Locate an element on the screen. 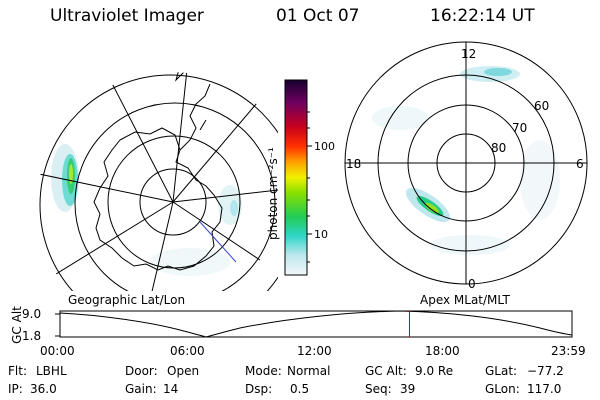 Image resolution: width=600 pixels, height=400 pixels. lat-label-80: 80 is located at coordinates (498, 148).